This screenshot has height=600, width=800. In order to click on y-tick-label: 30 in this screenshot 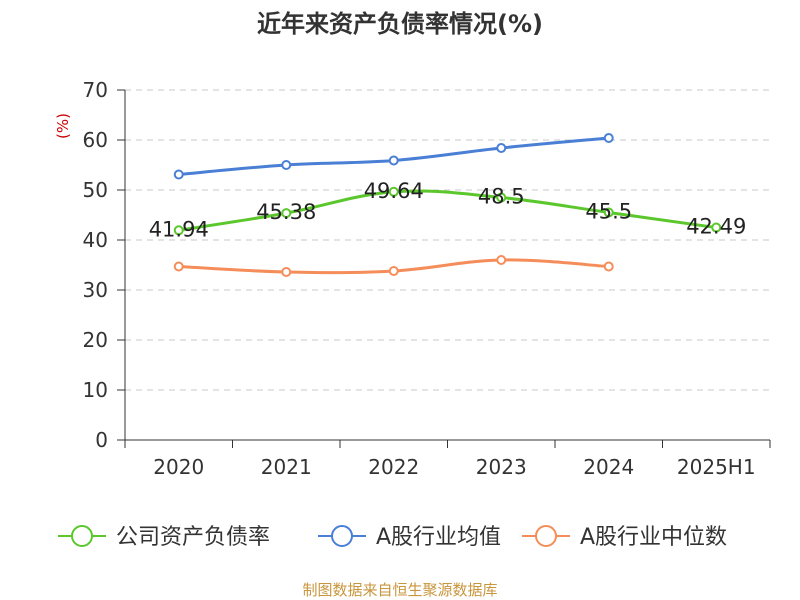, I will do `click(95, 290)`.